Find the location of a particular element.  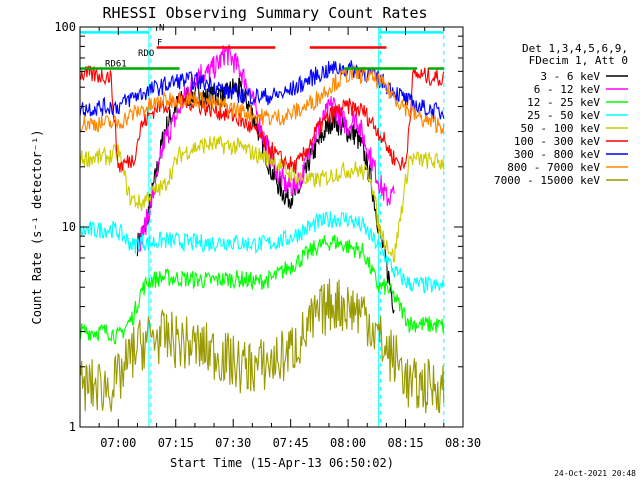

legend-label-6: 300 - 800 keV is located at coordinates (557, 154).